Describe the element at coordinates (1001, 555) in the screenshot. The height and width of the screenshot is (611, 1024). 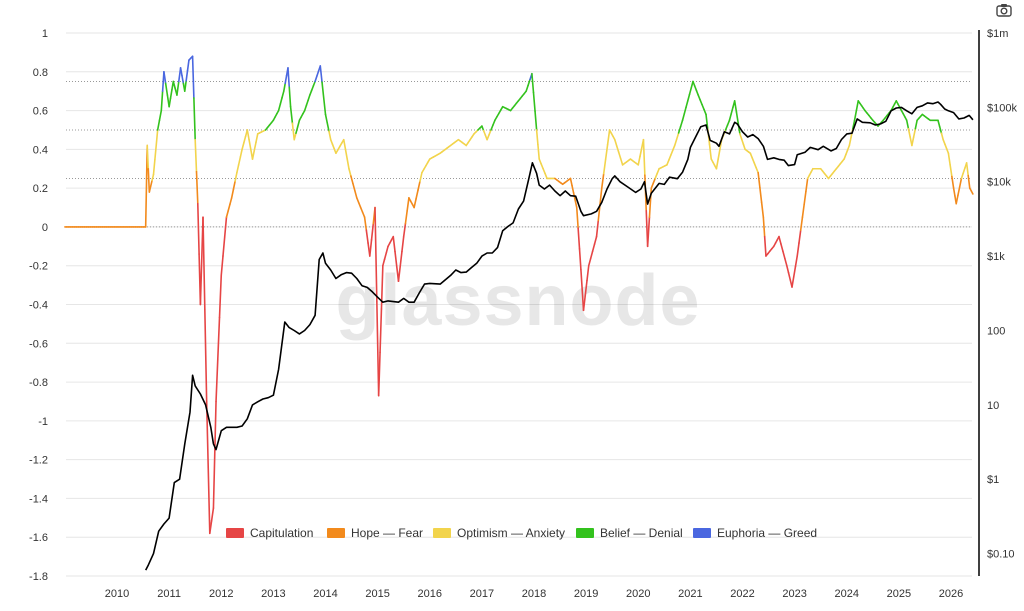
I see `right-tick-label: $0.10` at that location.